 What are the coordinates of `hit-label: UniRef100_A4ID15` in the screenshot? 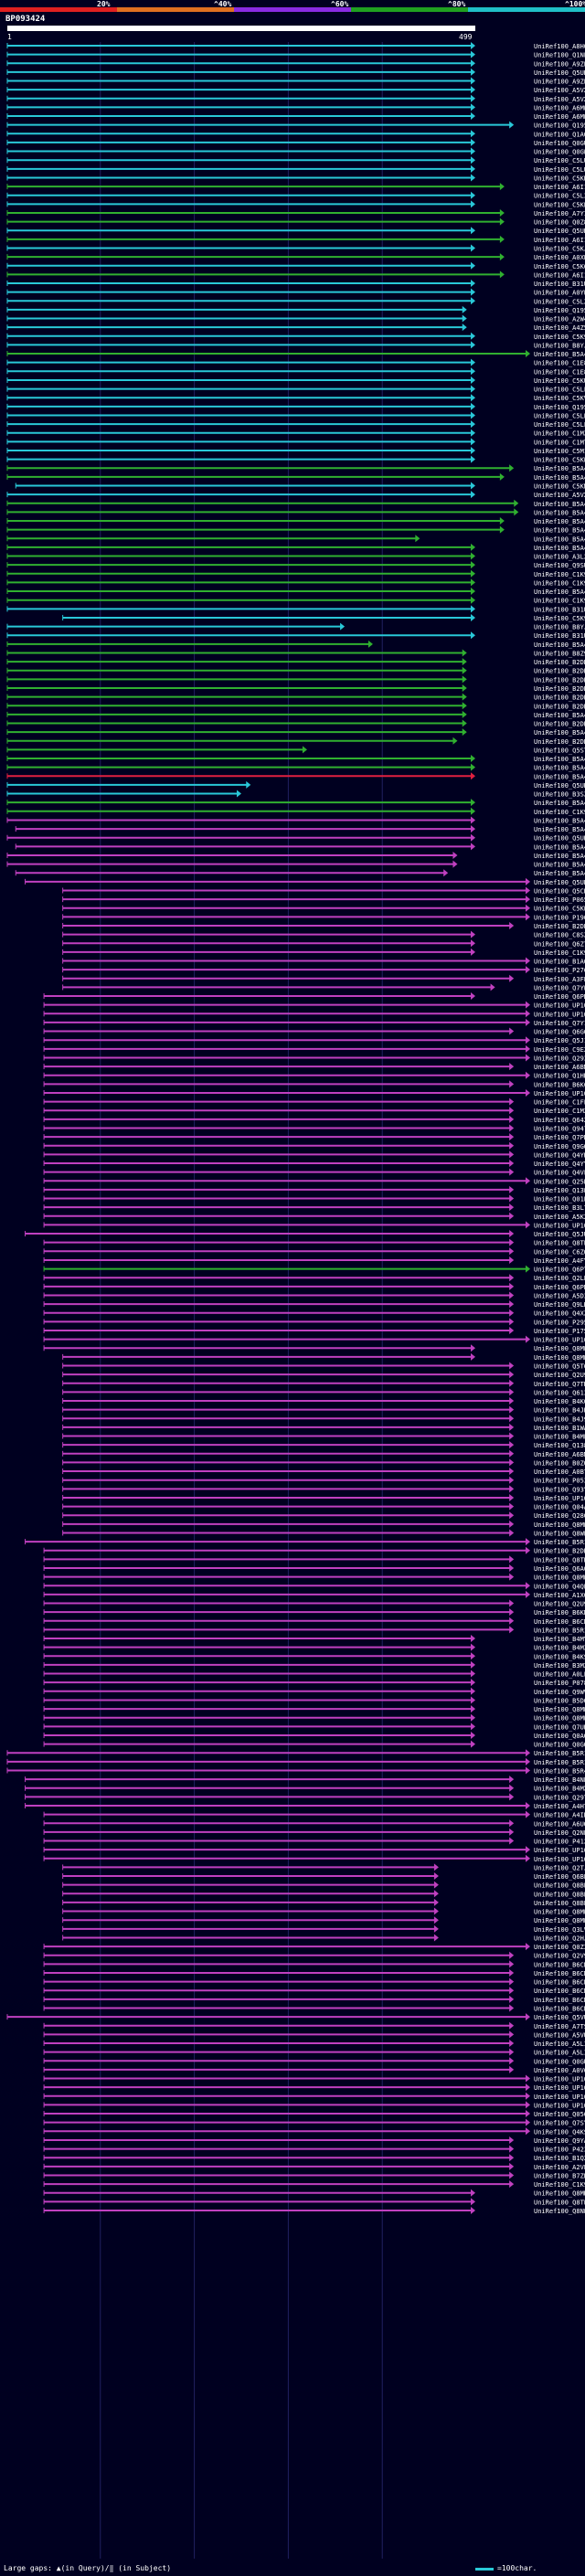 It's located at (560, 1815).